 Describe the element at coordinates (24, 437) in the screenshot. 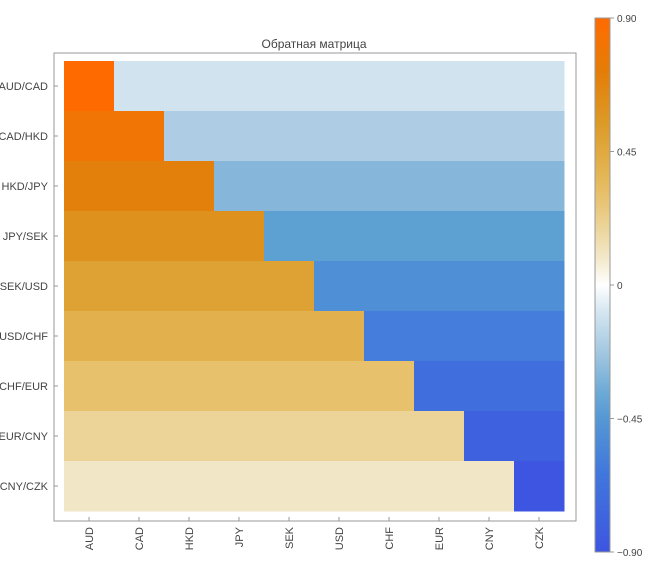

I see `row-label: EUR/CNY` at that location.